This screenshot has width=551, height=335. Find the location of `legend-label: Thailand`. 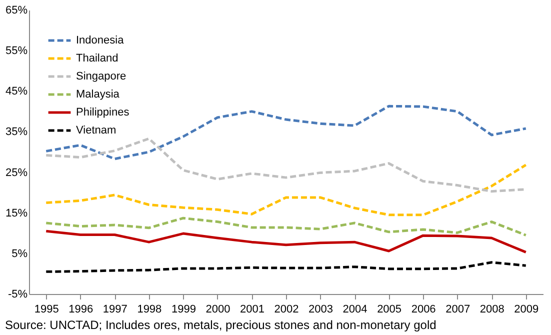

legend-label: Thailand is located at coordinates (97, 58).